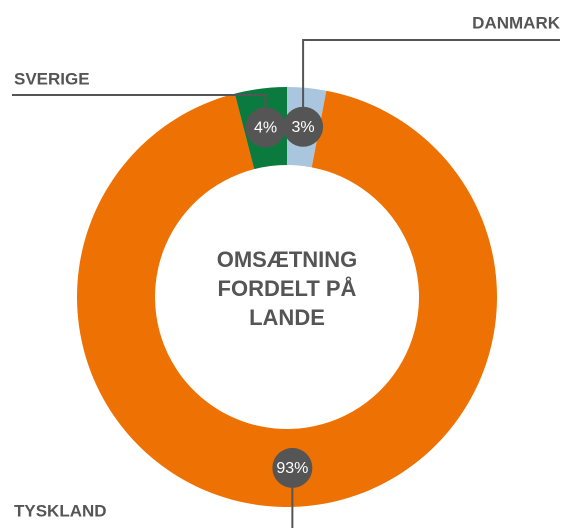 This screenshot has height=528, width=567. Describe the element at coordinates (431, 83) in the screenshot. I see `leader-line` at that location.